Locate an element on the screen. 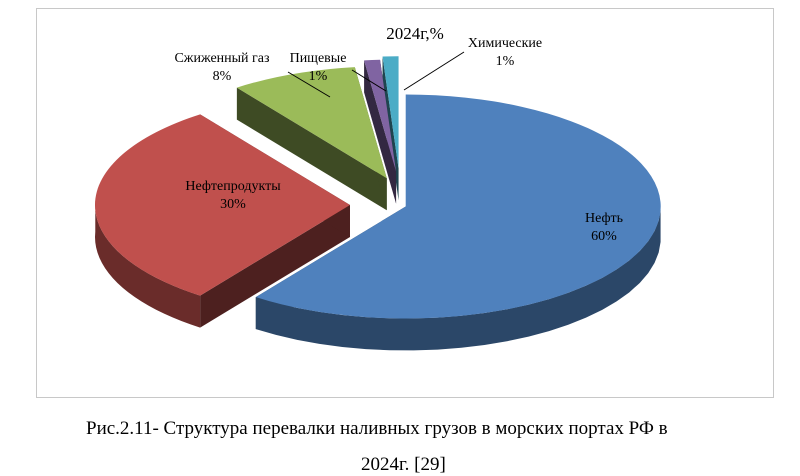  chart-title: 2024г,% is located at coordinates (415, 33).